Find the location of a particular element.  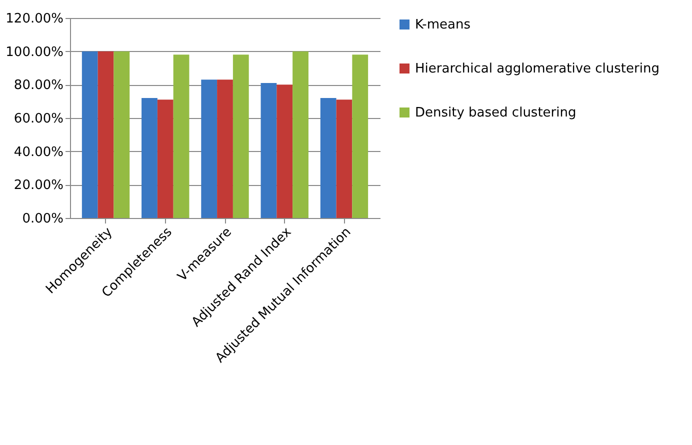

y-tick-label: 0.00% is located at coordinates (43, 219).